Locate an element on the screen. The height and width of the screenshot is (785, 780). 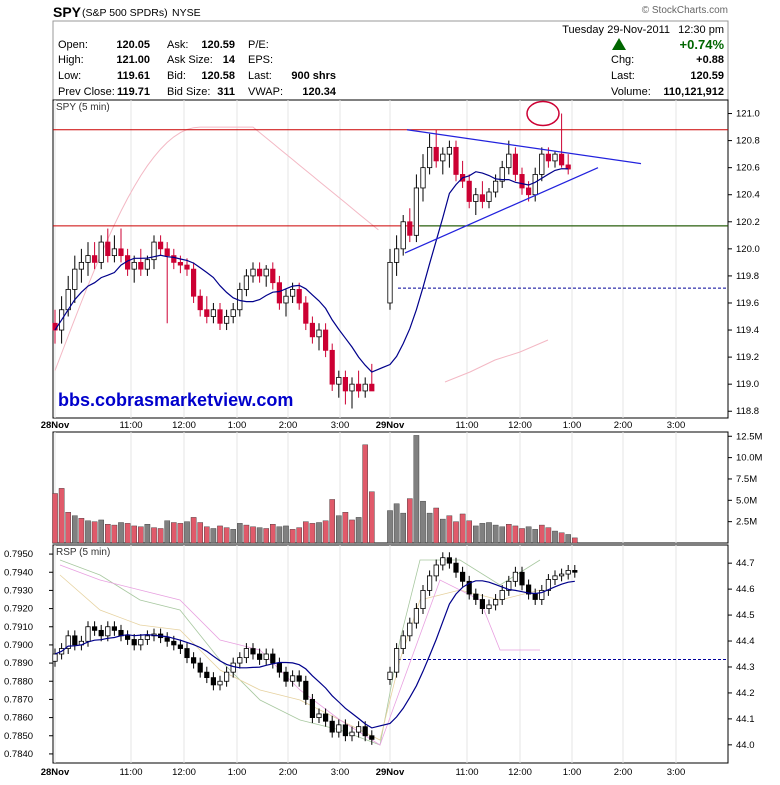
quote-label: Last: is located at coordinates (260, 76).